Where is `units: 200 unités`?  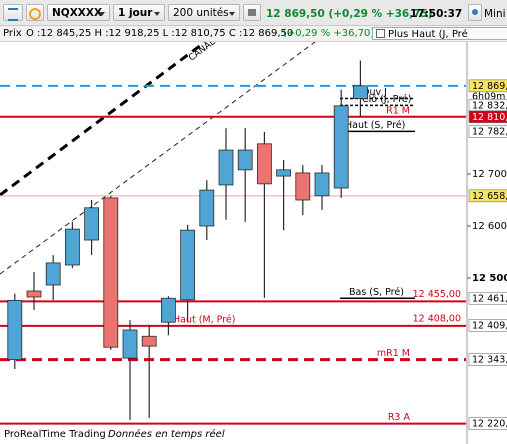
units: 200 unités is located at coordinates (201, 13).